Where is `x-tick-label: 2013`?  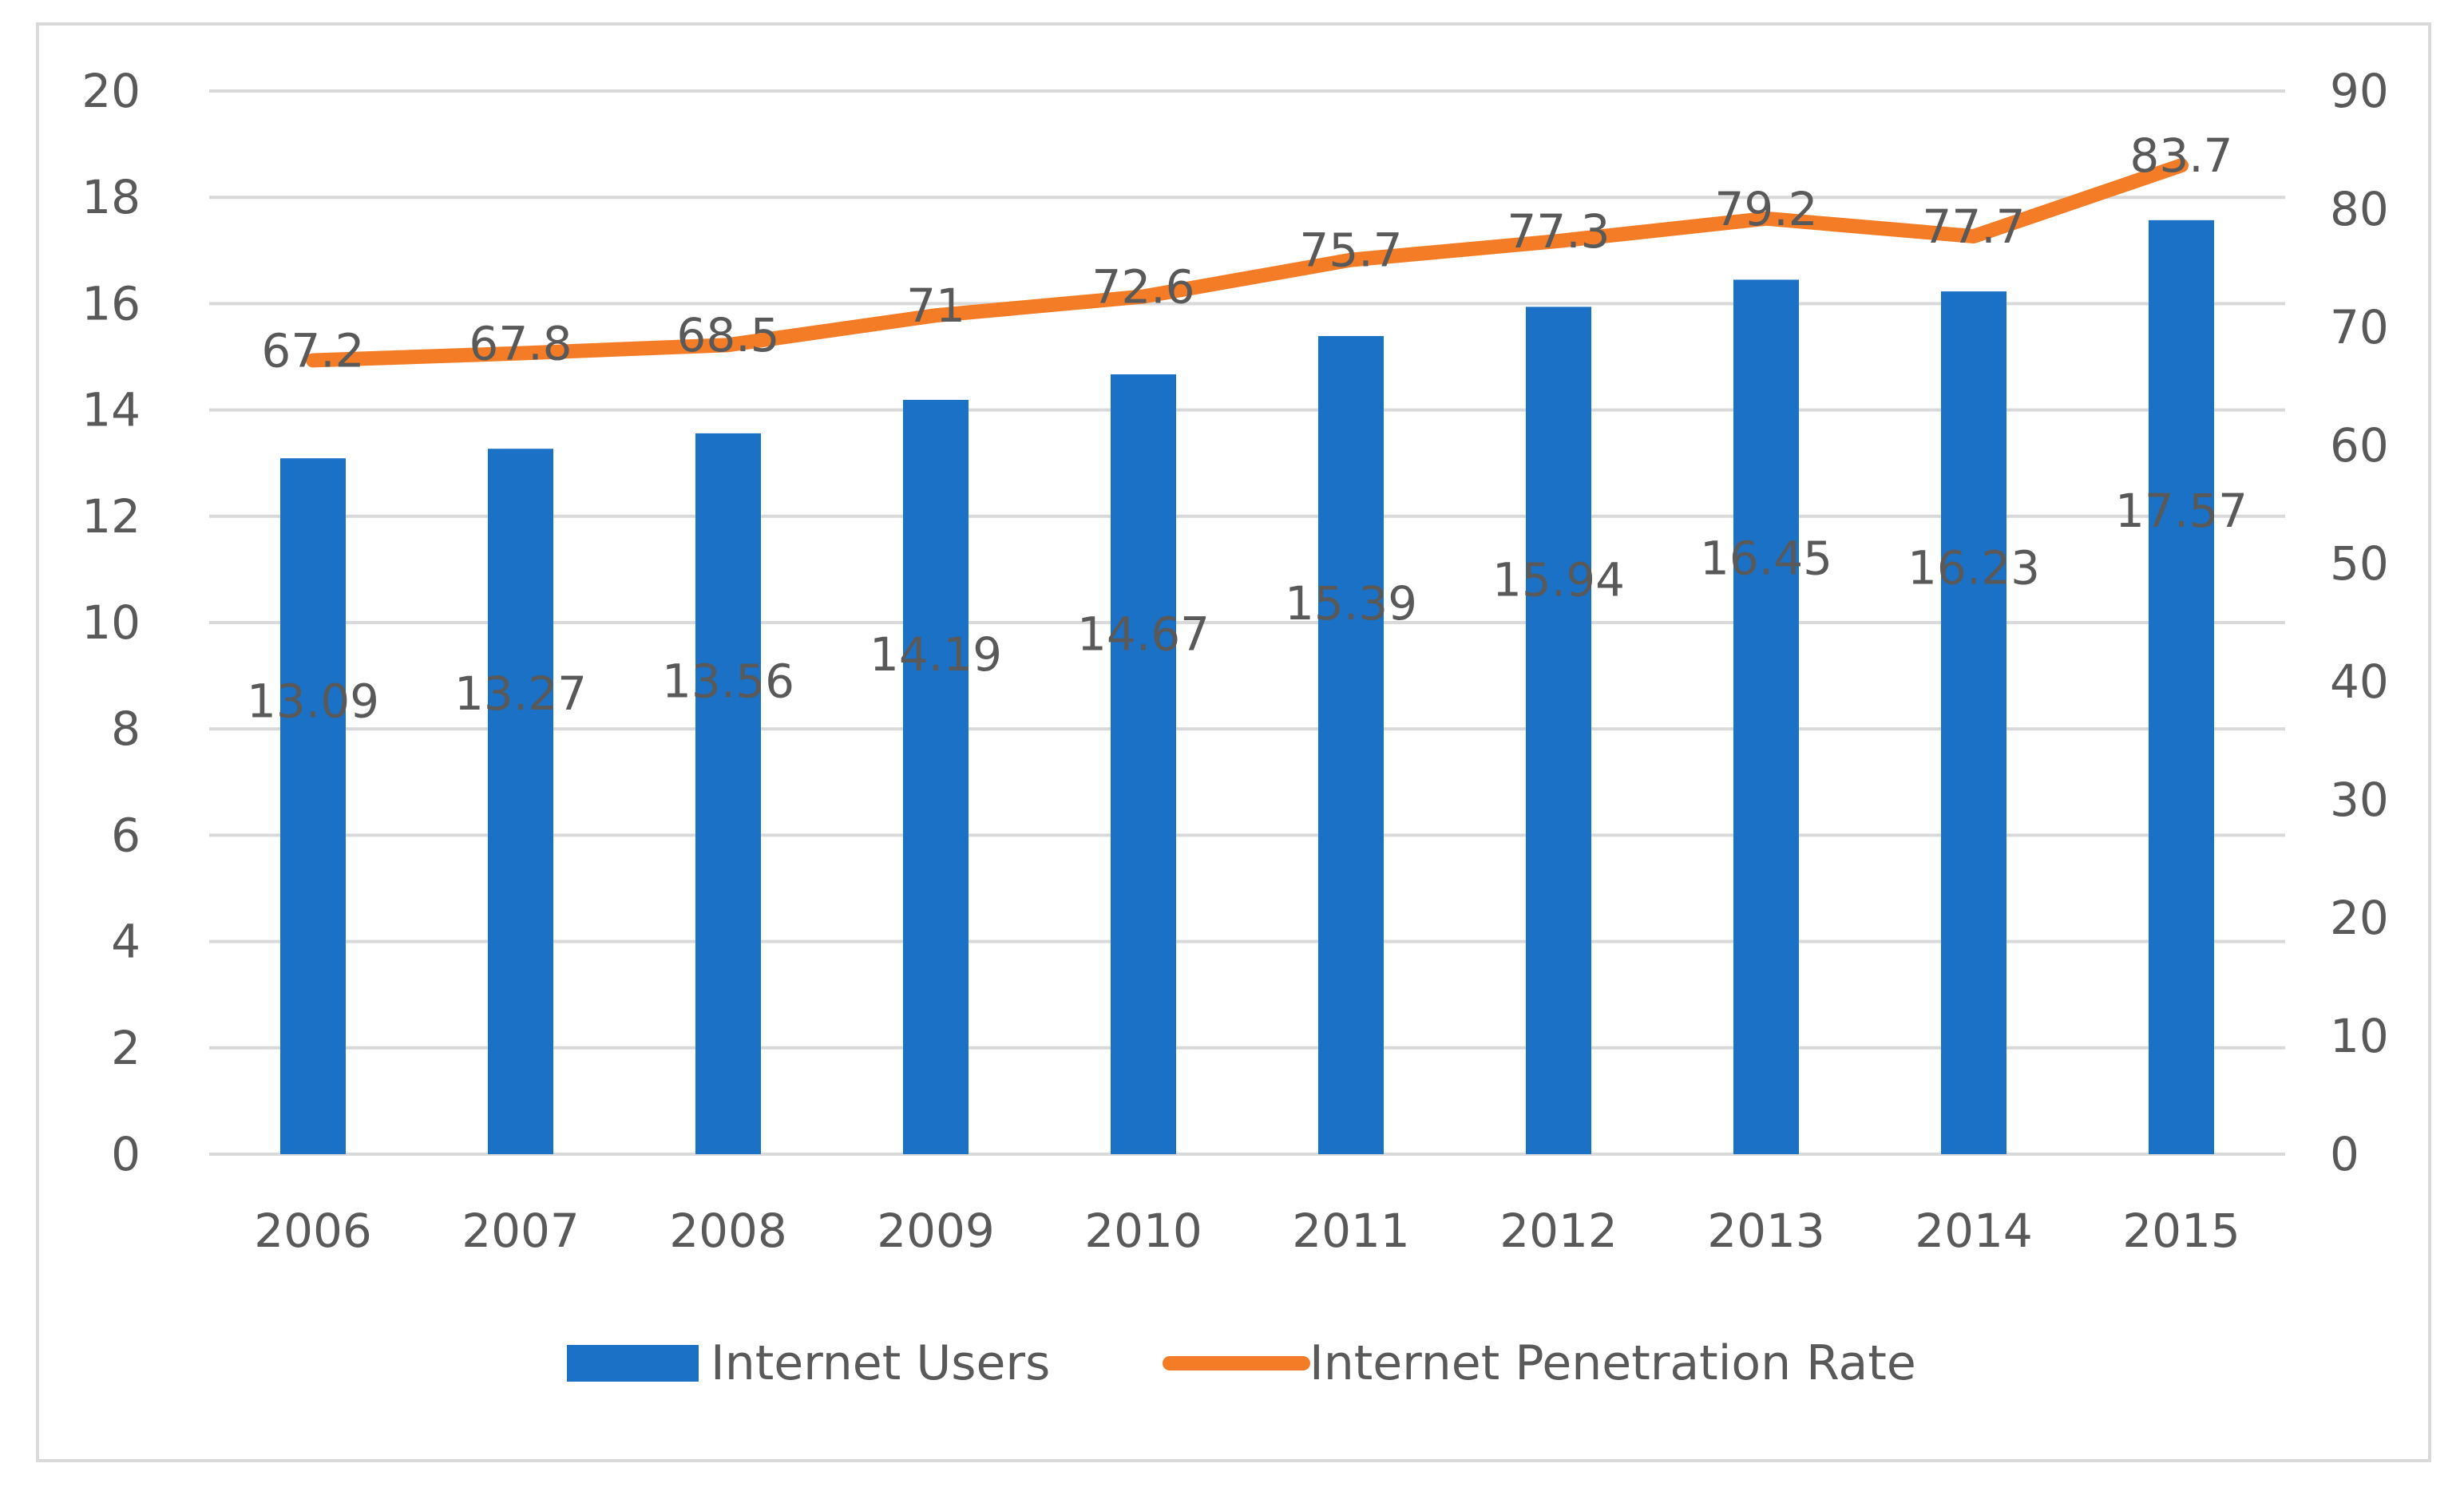 x-tick-label: 2013 is located at coordinates (1766, 1231).